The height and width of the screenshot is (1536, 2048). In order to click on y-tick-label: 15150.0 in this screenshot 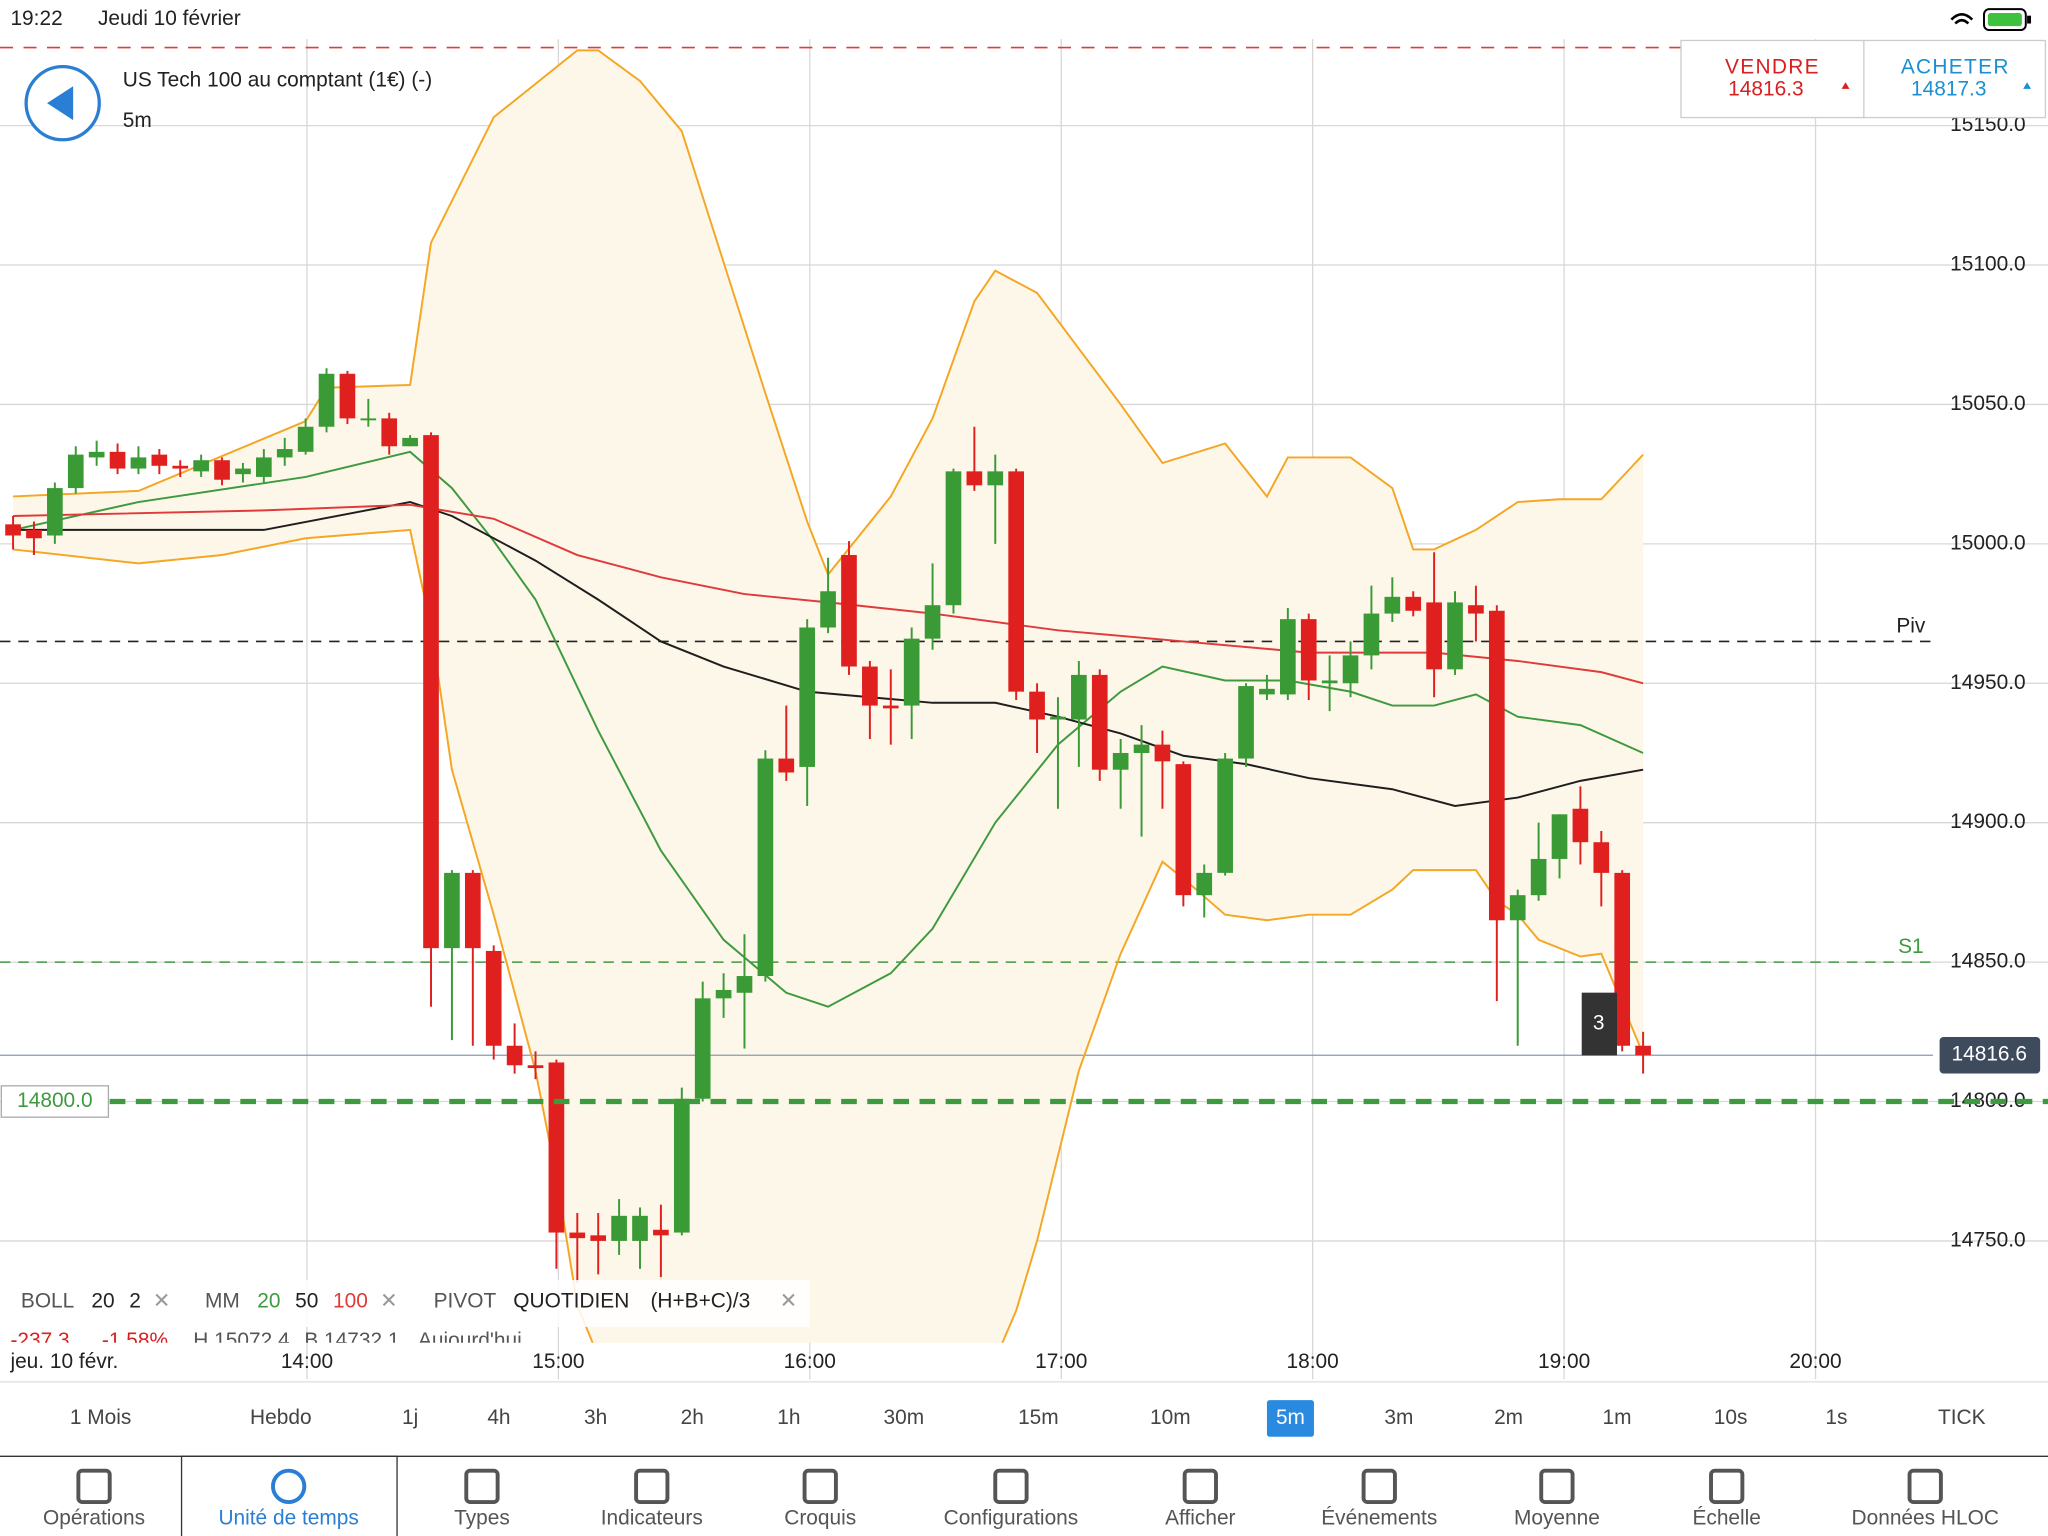, I will do `click(1987, 124)`.